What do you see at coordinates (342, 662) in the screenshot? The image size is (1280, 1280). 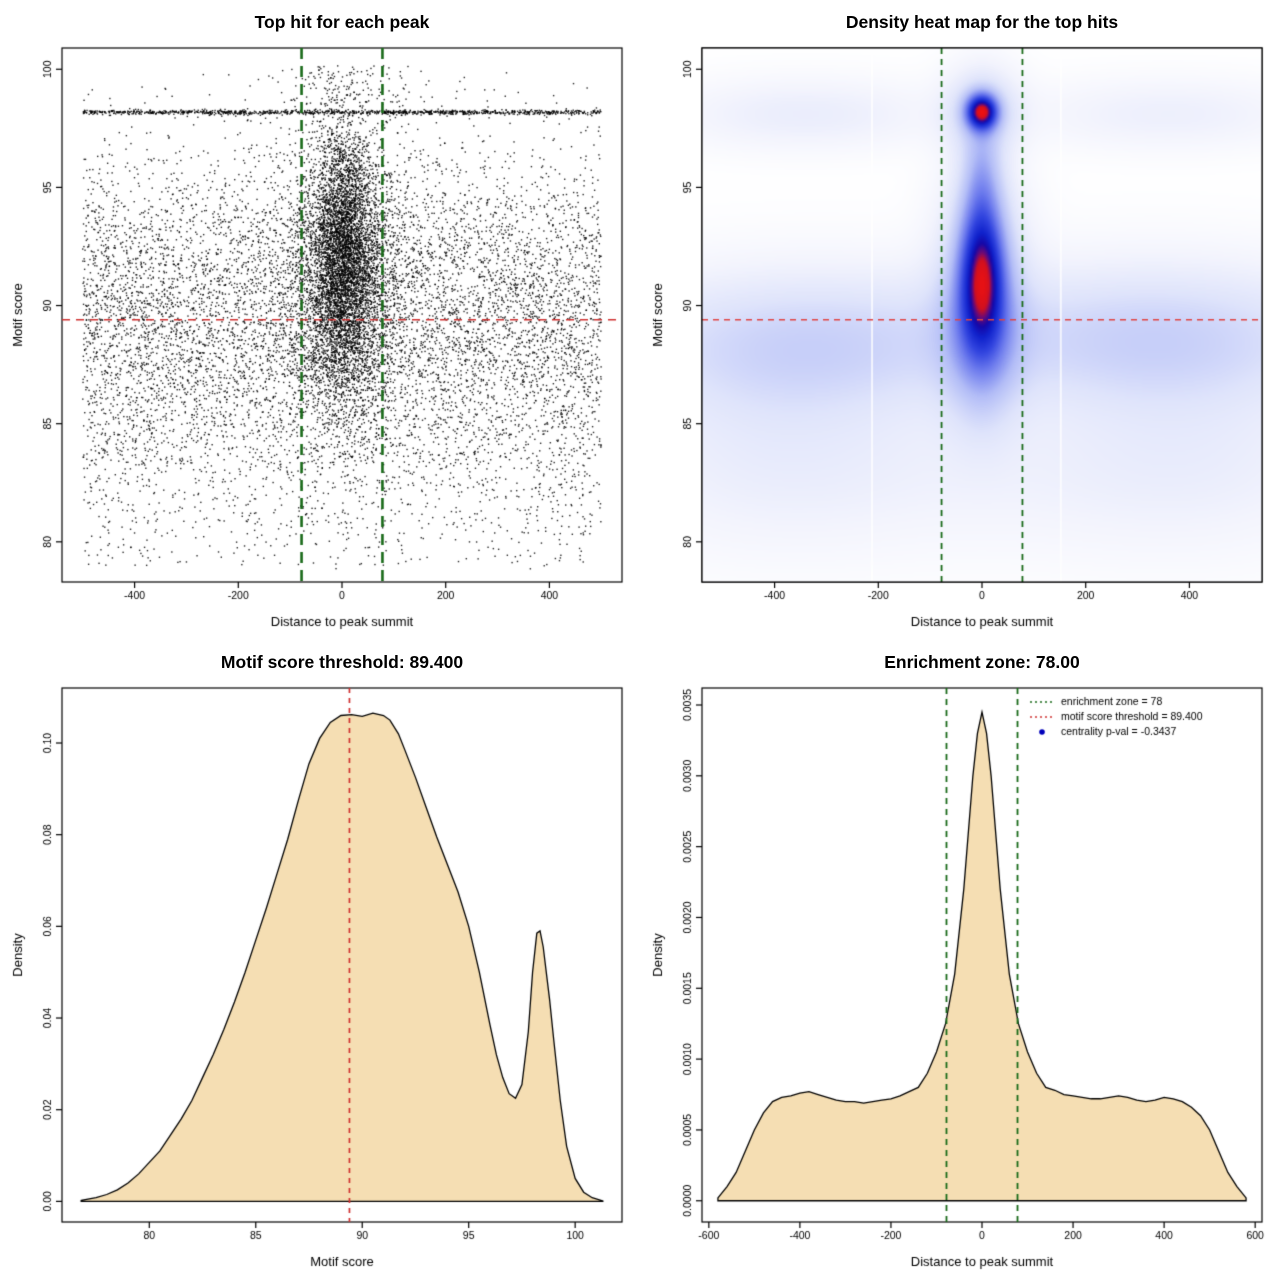 I see `chart-title-motif-threshold: Motif score threshold: 89.400` at bounding box center [342, 662].